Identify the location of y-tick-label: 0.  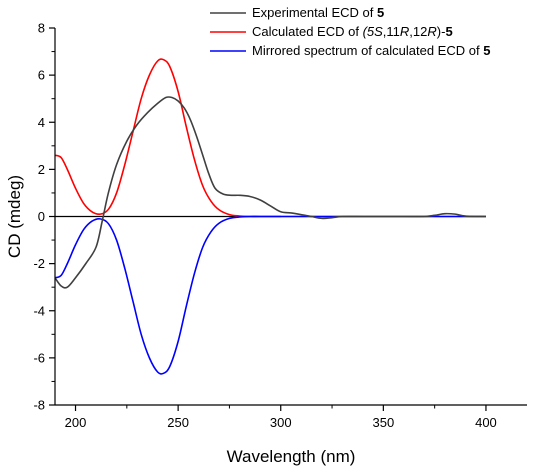
(41, 216).